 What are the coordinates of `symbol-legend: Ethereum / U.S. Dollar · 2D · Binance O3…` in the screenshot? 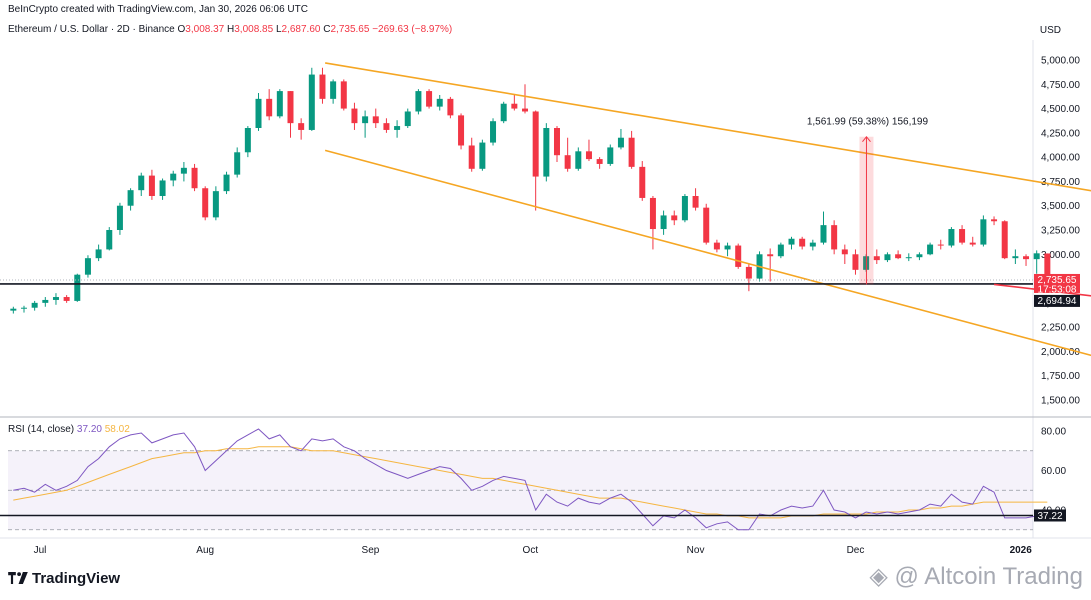 It's located at (230, 29).